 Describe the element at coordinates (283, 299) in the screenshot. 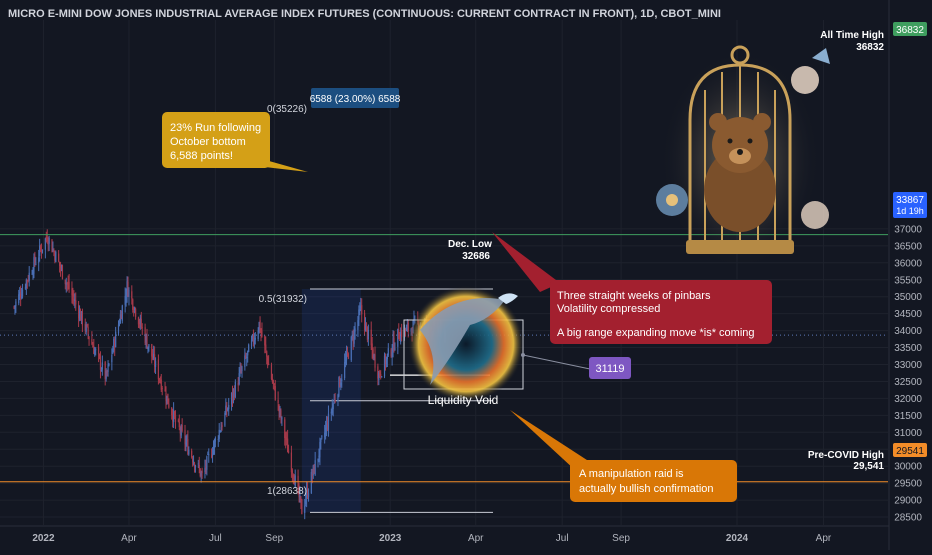

I see `fib-mid-label: 0.5(31932)` at that location.